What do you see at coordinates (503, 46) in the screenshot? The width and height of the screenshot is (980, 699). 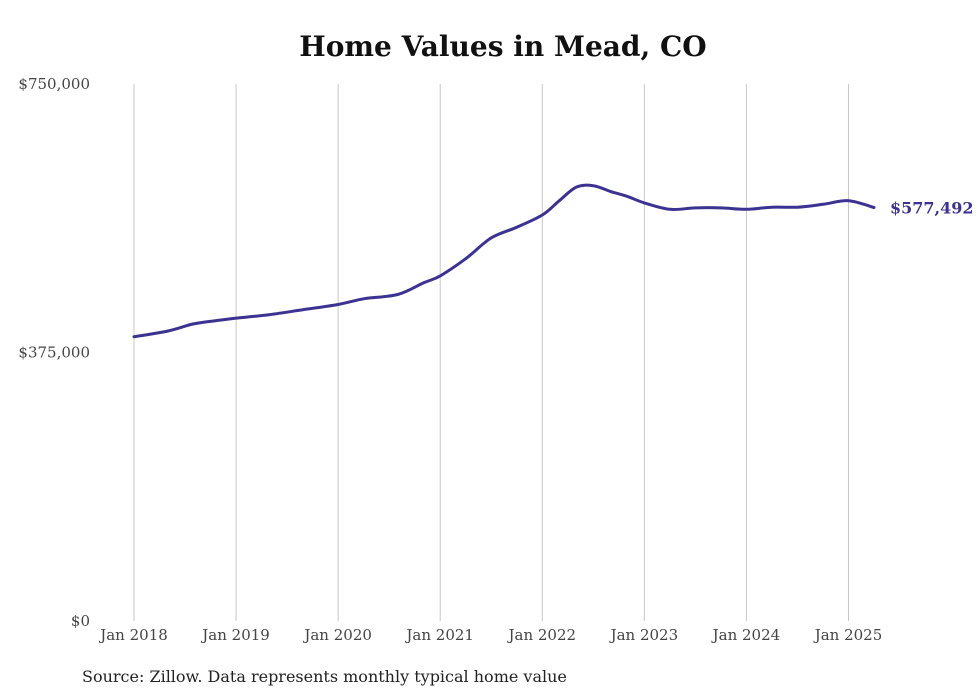 I see `chart-title: Home Values in Mead, CO` at bounding box center [503, 46].